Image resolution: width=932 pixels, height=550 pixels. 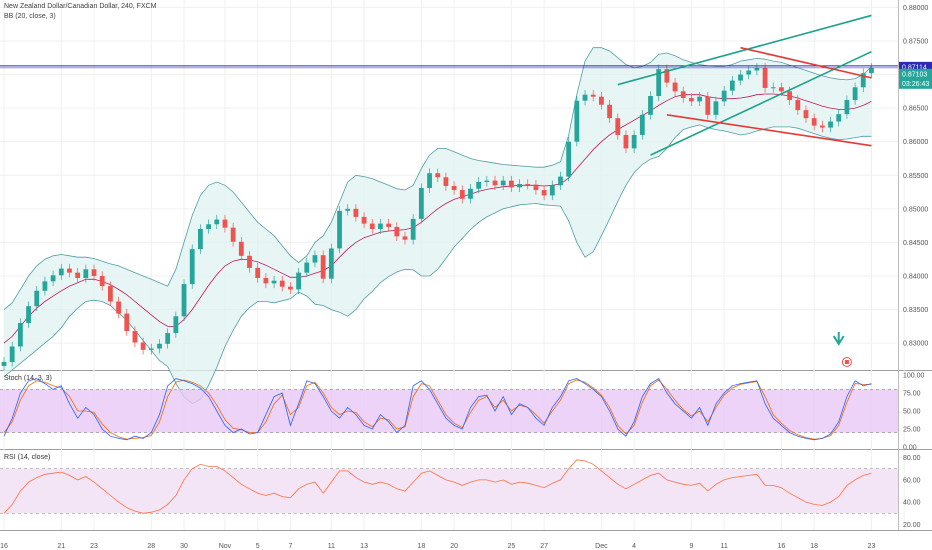 I want to click on price-axis-label: 40.00, so click(x=912, y=503).